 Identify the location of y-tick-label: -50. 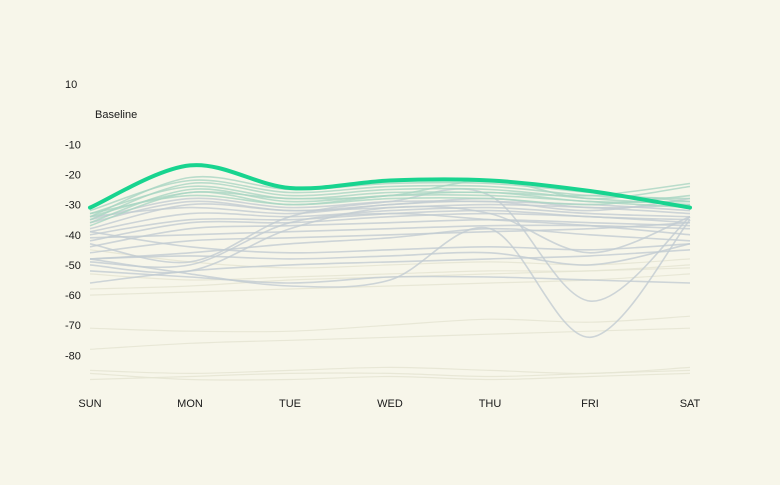
(73, 266).